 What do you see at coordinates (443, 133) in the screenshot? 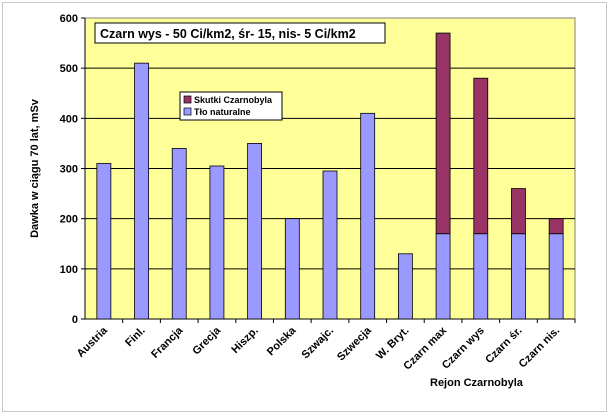
I see `bar-czarn-max-skutki` at bounding box center [443, 133].